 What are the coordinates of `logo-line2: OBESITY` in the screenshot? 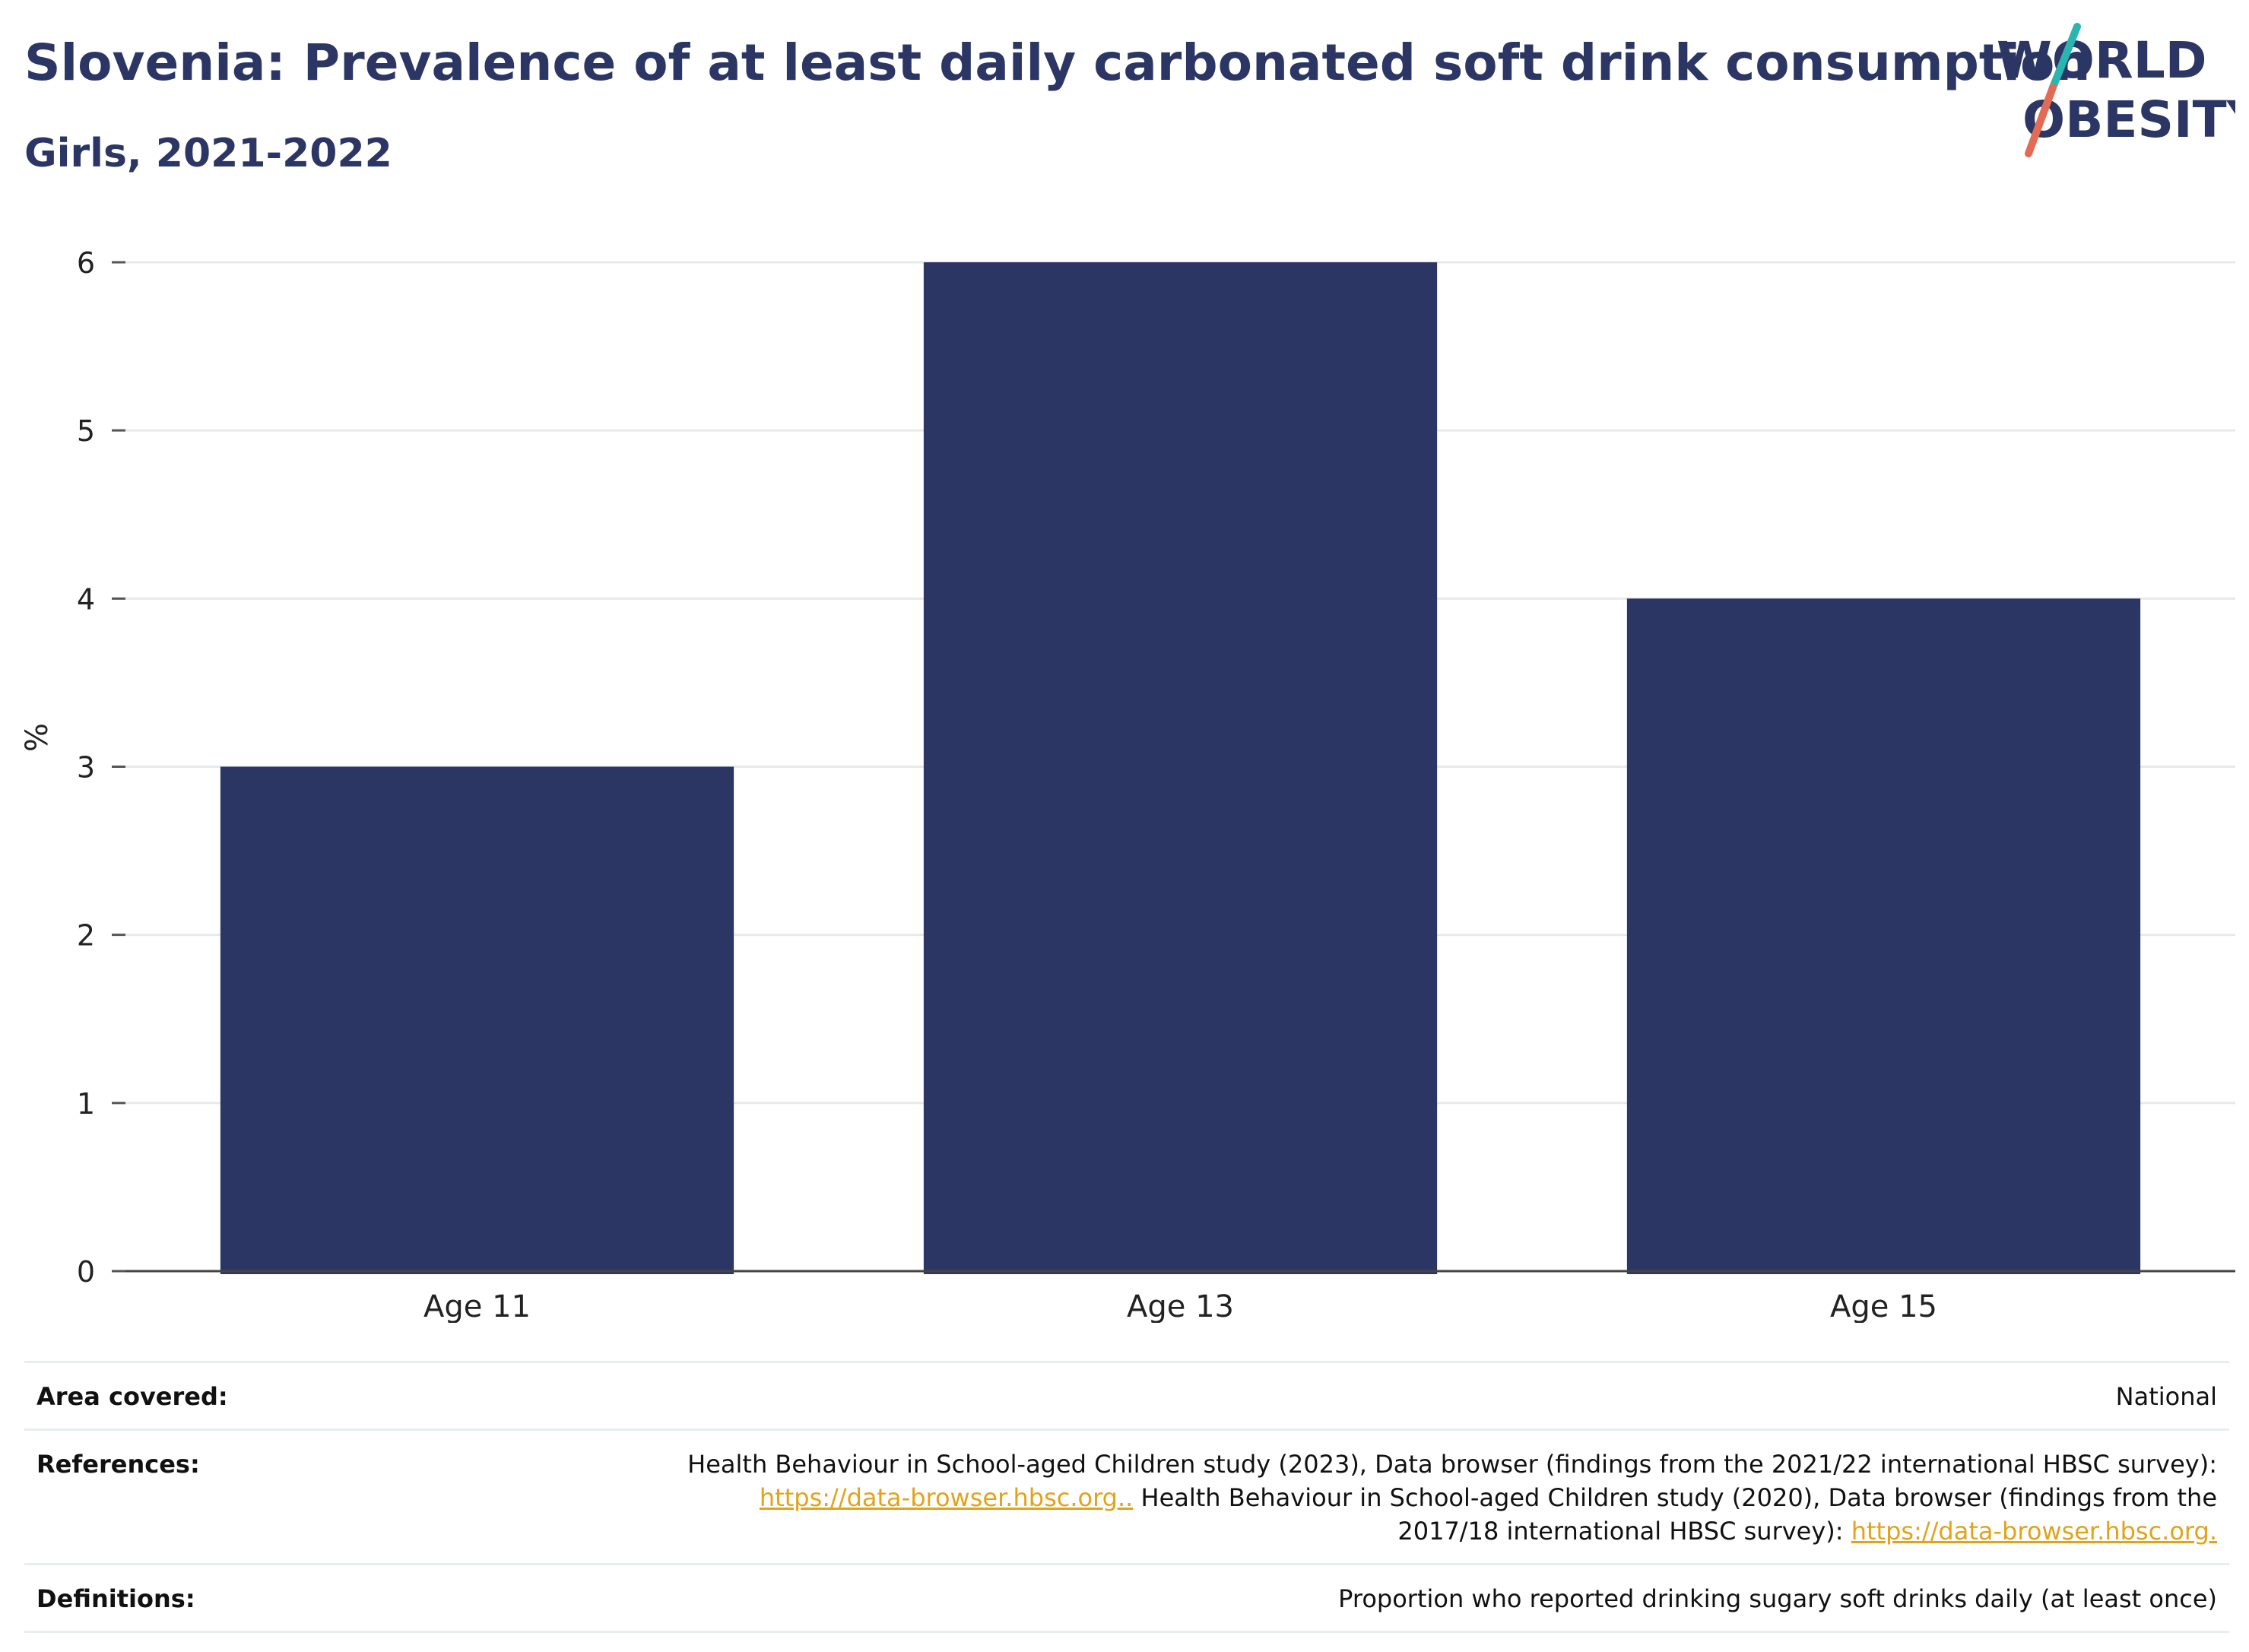 It's located at (2128, 119).